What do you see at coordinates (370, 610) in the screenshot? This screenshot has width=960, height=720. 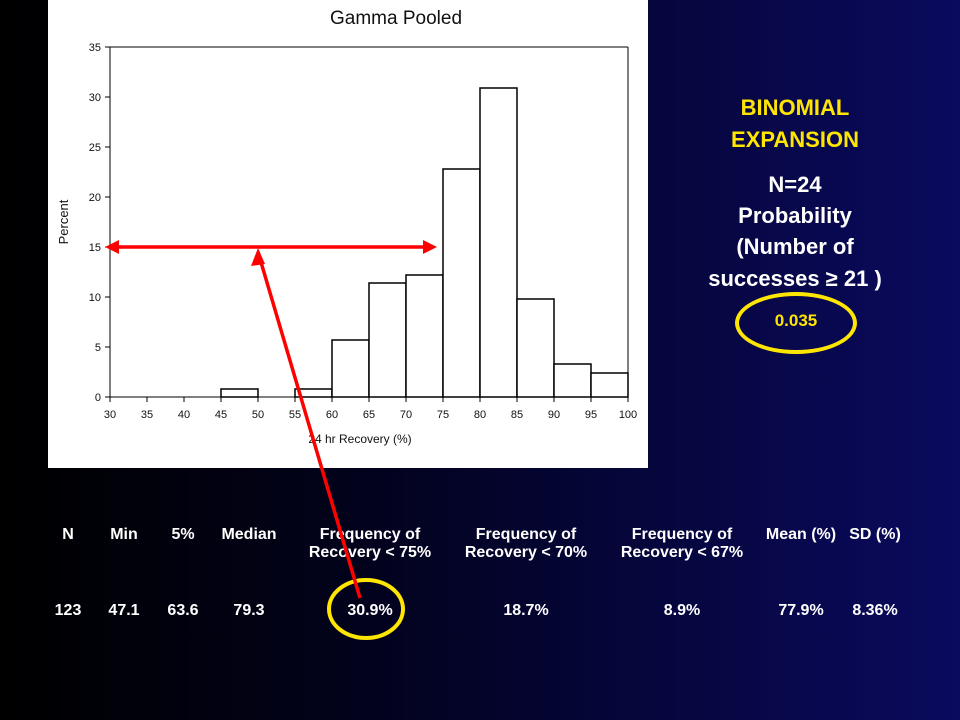 I see `cell-freq-75: 30.9%` at bounding box center [370, 610].